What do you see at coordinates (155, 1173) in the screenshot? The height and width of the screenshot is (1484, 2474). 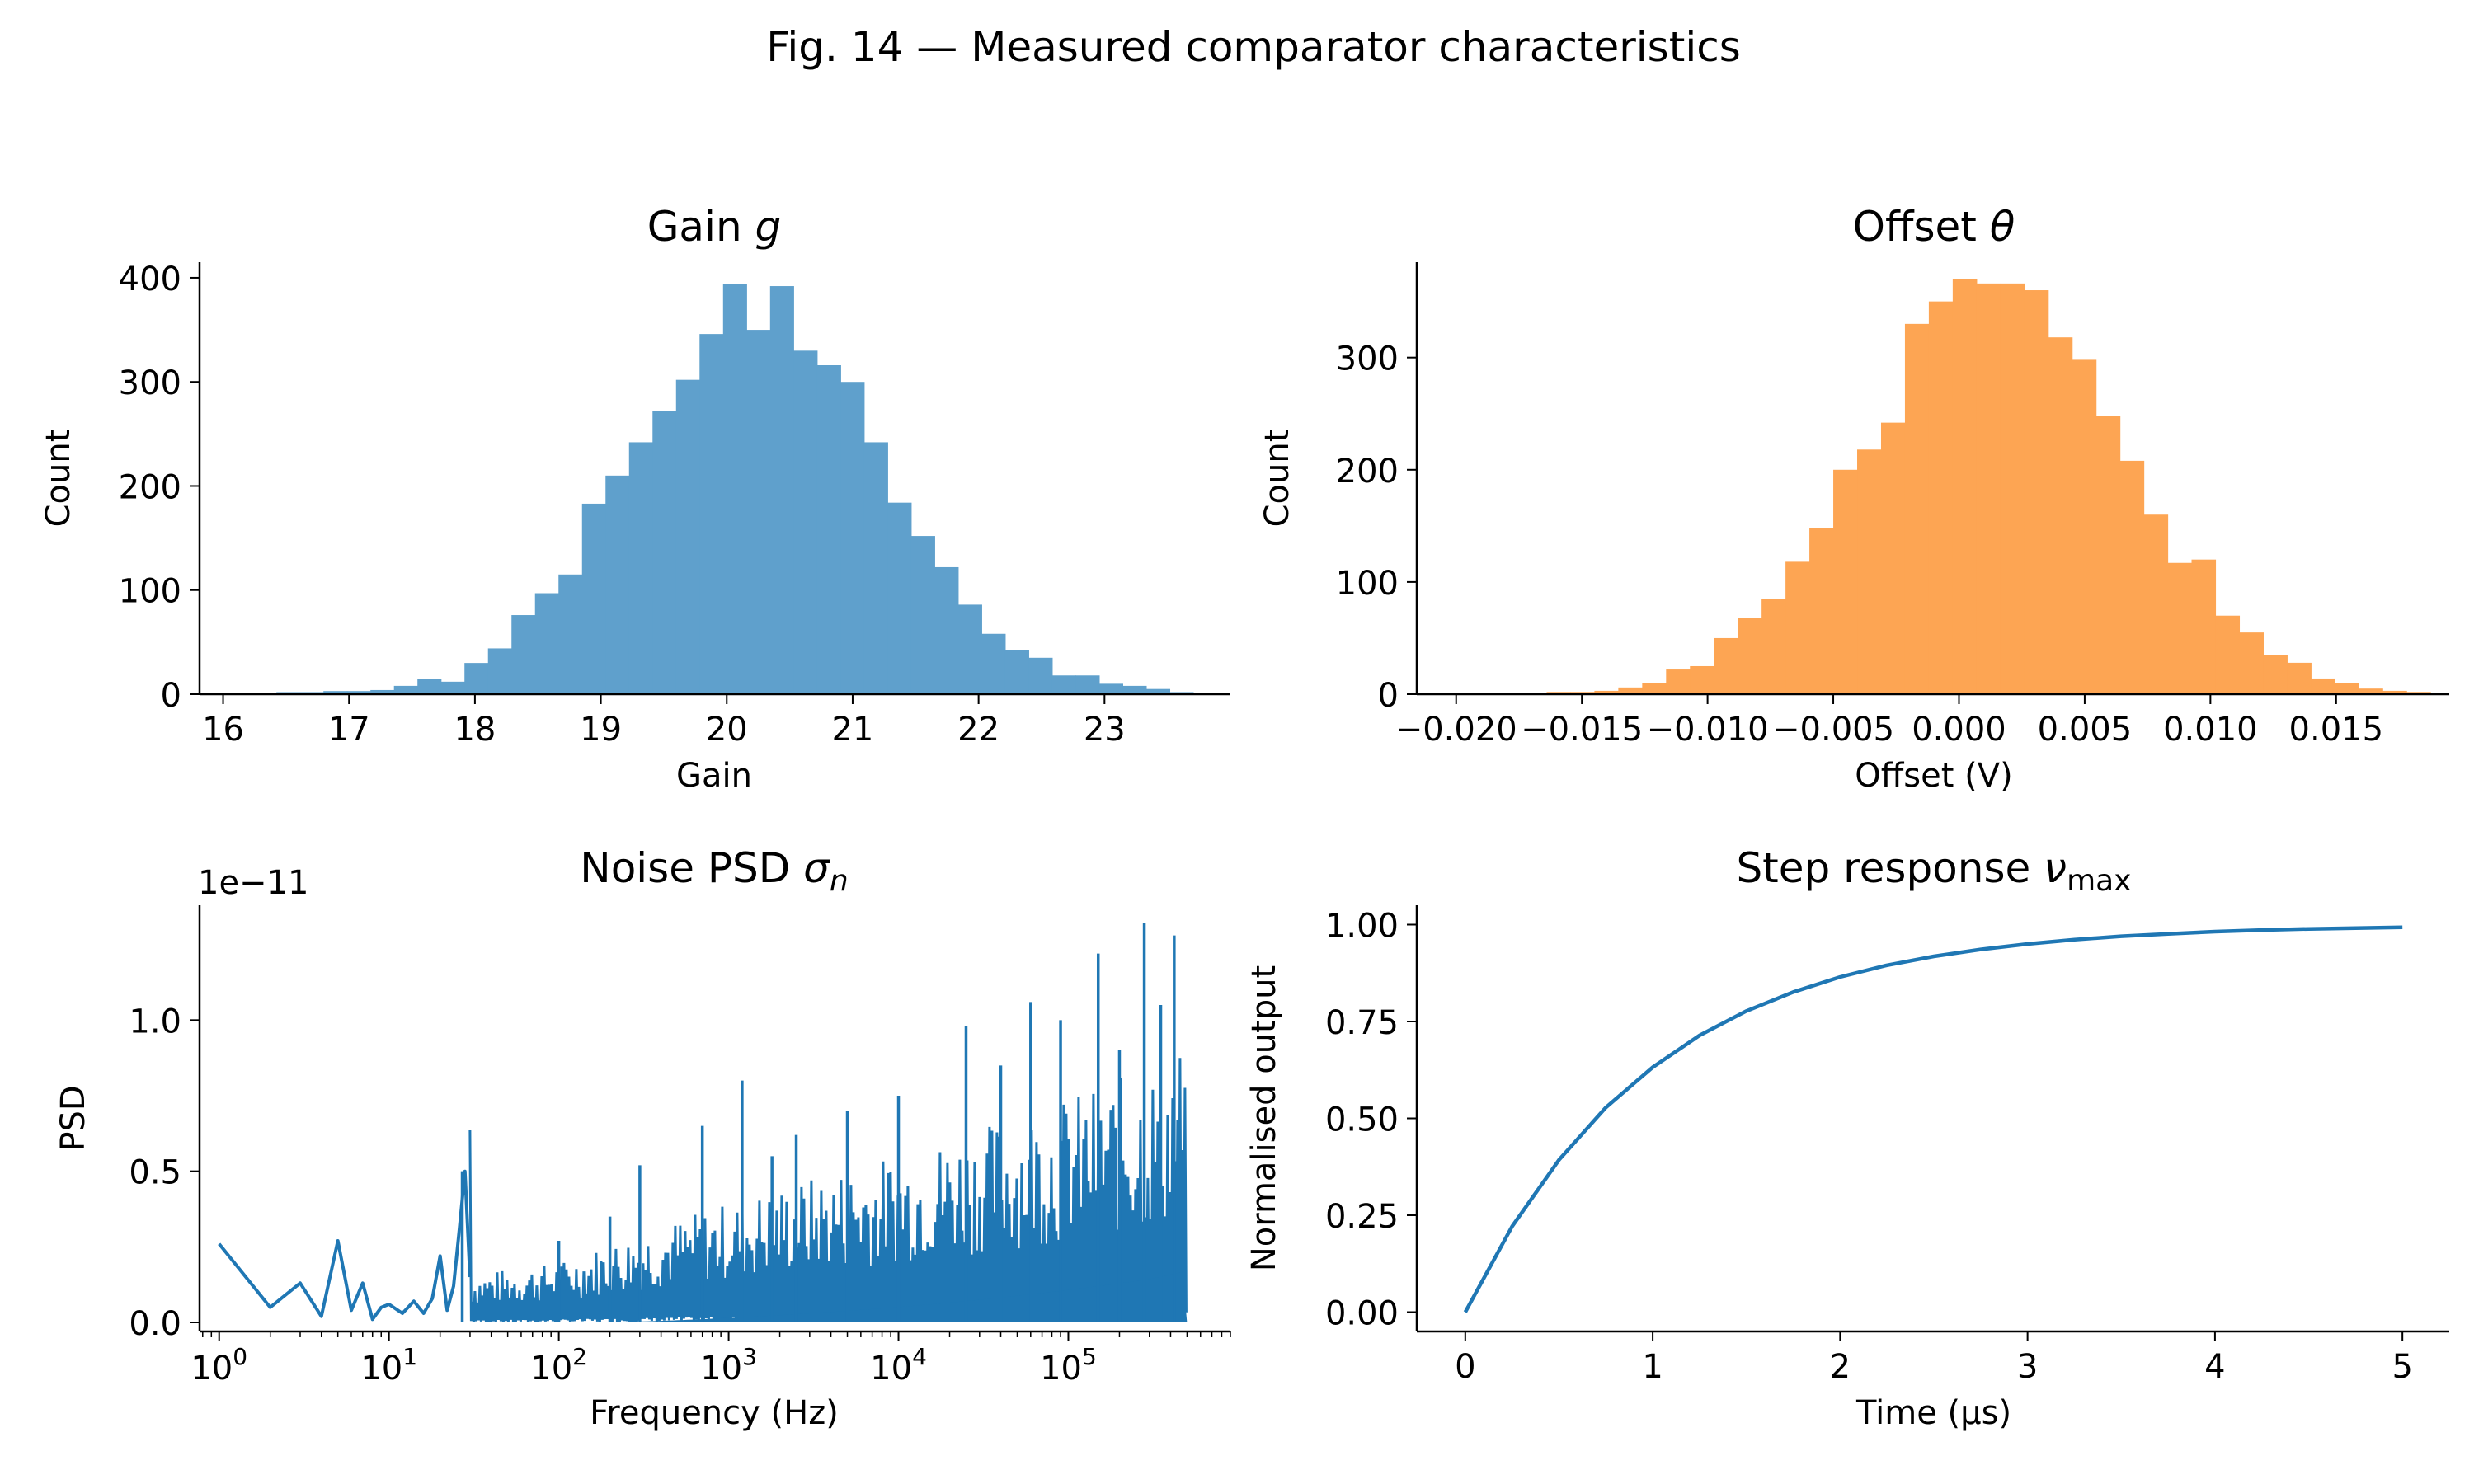 I see `y-tick-label: 0.5` at bounding box center [155, 1173].